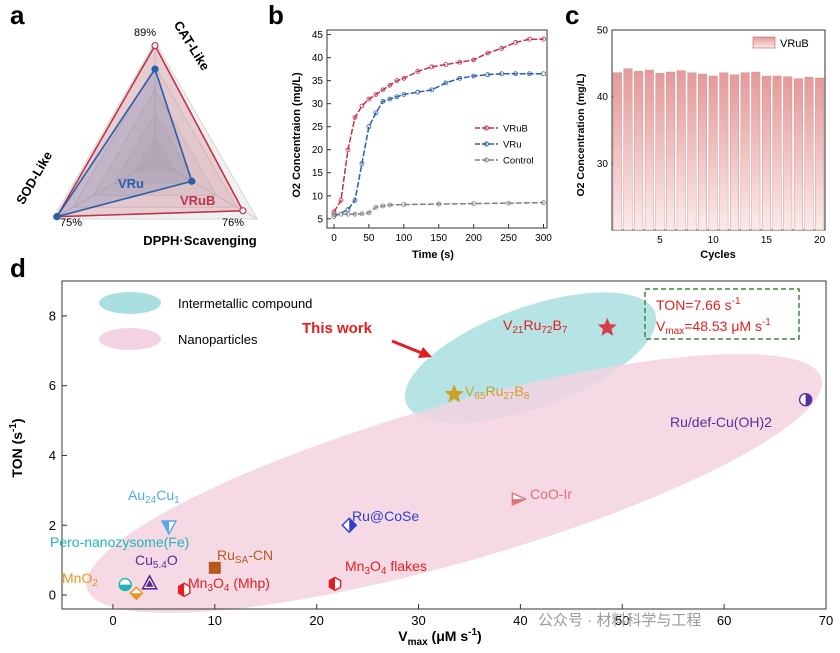 Image resolution: width=840 pixels, height=653 pixels. I want to click on bar-y-label: O2 Concentration (mg/L), so click(581, 134).